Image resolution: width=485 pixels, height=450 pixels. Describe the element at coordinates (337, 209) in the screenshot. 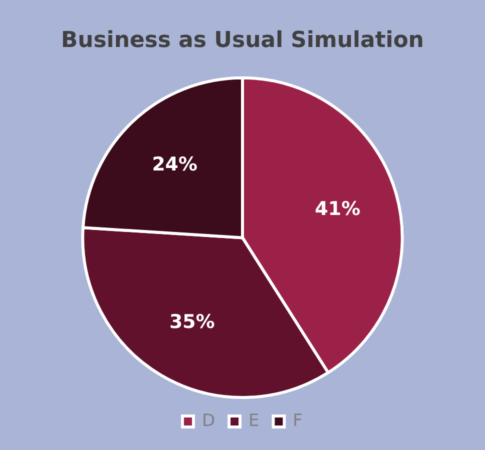

I see `data-label: 41%` at that location.